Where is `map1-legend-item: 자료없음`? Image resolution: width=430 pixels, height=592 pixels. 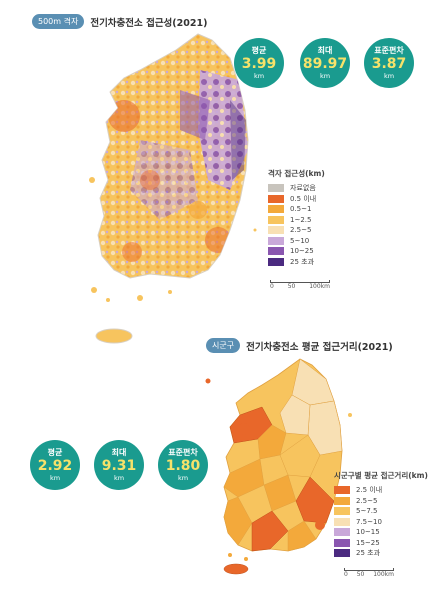
map1-legend-item: 자료없음 is located at coordinates (296, 188).